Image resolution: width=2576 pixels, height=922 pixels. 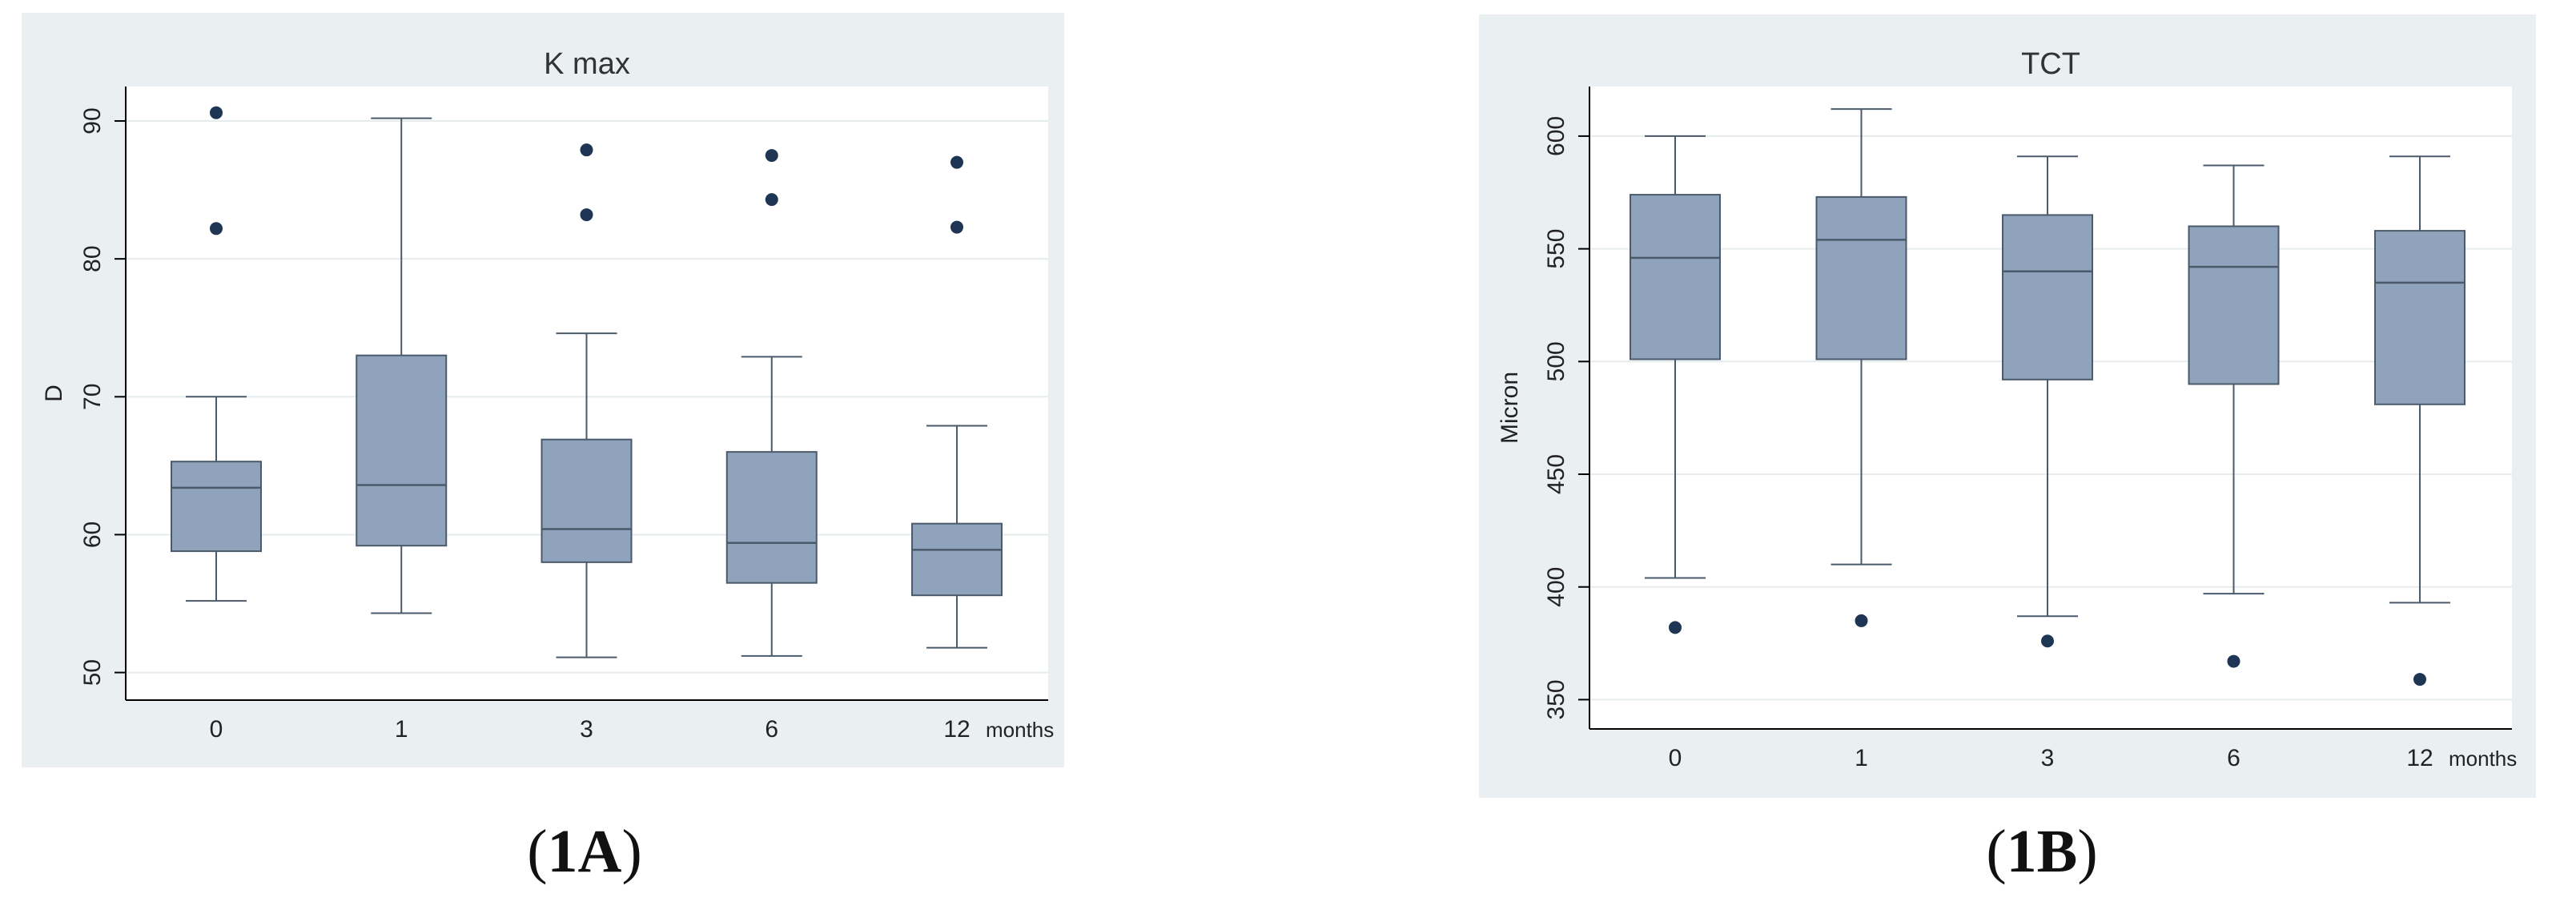 I want to click on figure-caption-1b: (1B), so click(x=2042, y=852).